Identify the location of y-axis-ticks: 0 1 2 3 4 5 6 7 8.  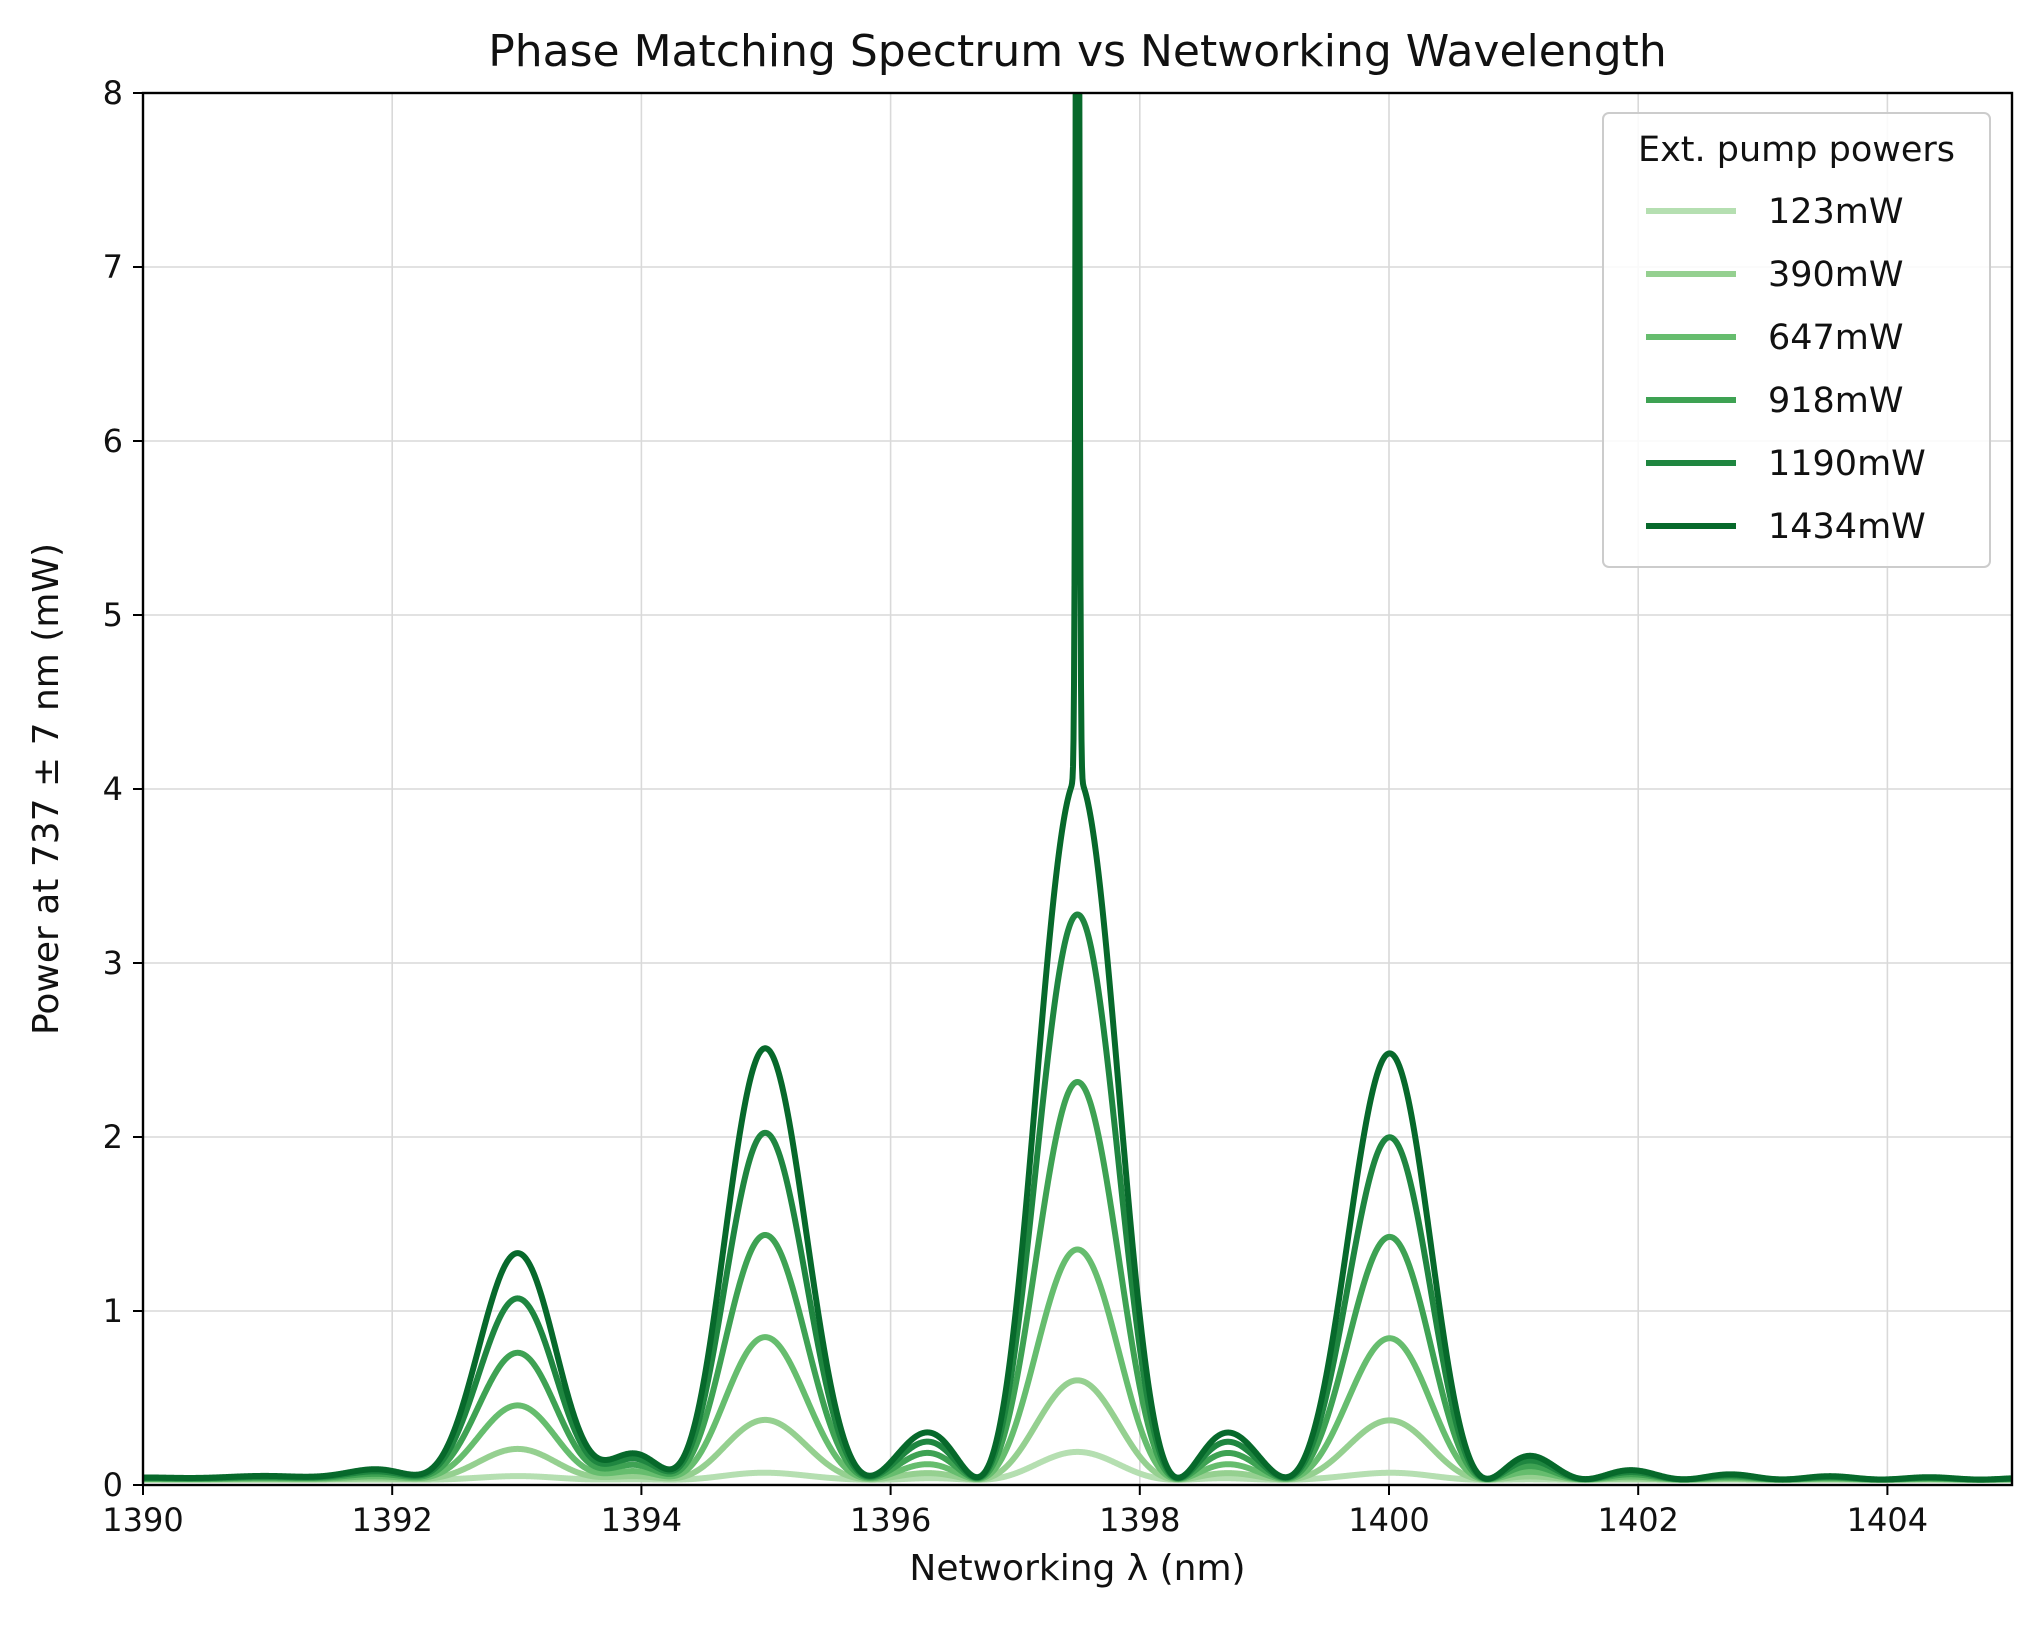
(123, 789).